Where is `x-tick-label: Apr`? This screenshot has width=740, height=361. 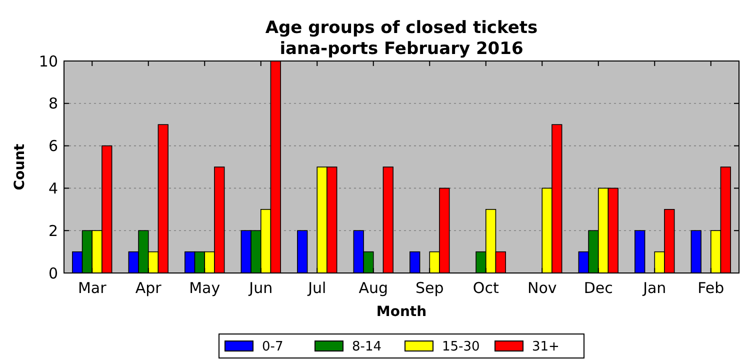
x-tick-label: Apr is located at coordinates (148, 288).